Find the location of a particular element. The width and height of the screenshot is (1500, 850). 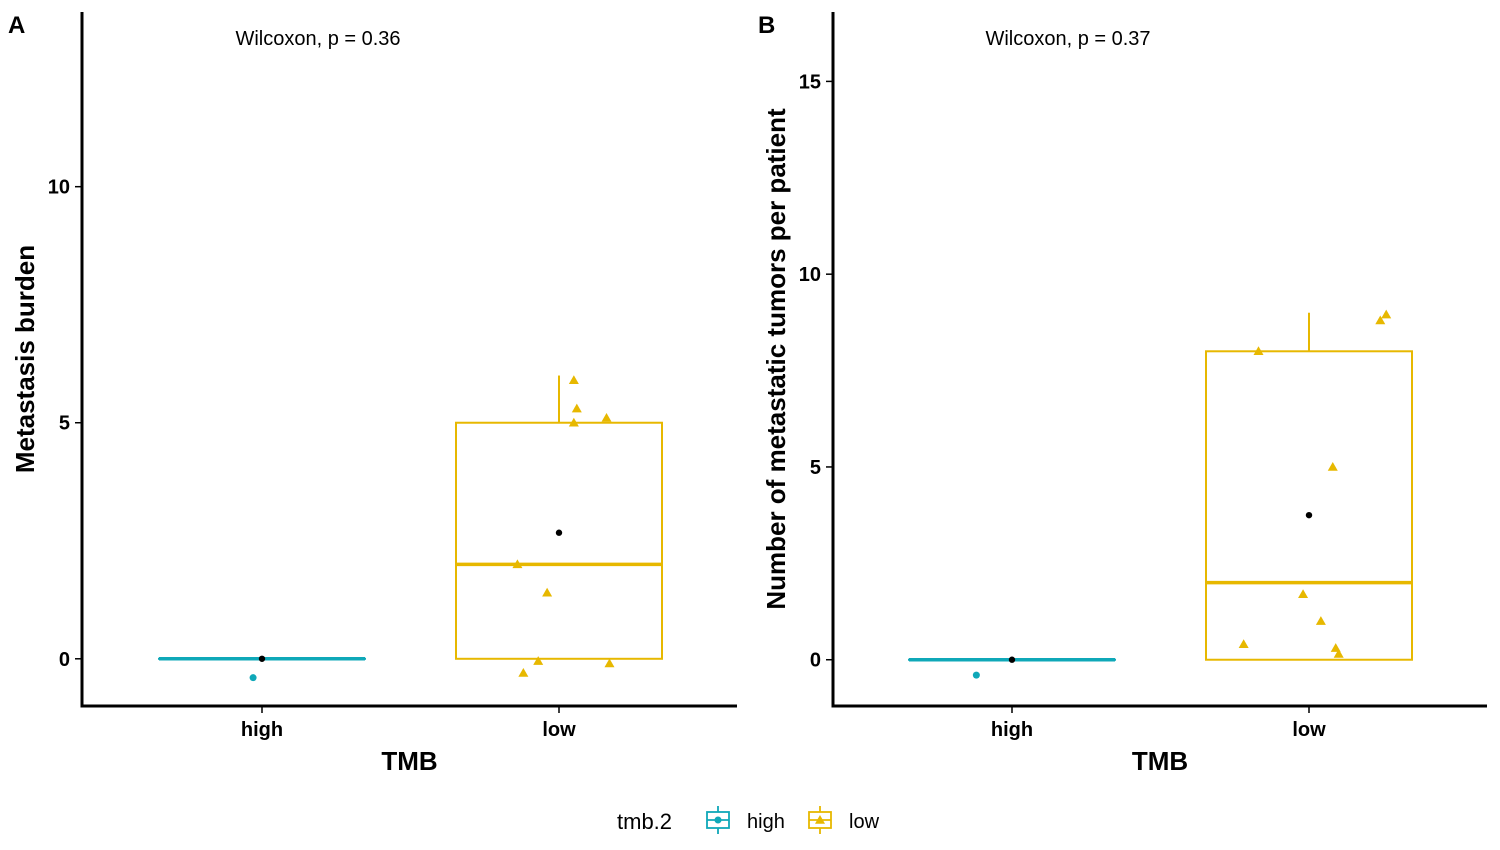

wilcoxon-annotation: Wilcoxon, p = 0.36 is located at coordinates (317, 39).